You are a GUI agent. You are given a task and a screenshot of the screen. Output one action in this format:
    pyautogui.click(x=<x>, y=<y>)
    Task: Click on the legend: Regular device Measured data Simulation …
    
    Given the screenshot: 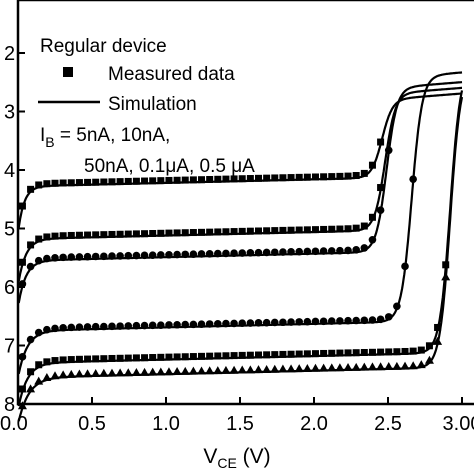 What is the action you would take?
    pyautogui.click(x=146, y=106)
    